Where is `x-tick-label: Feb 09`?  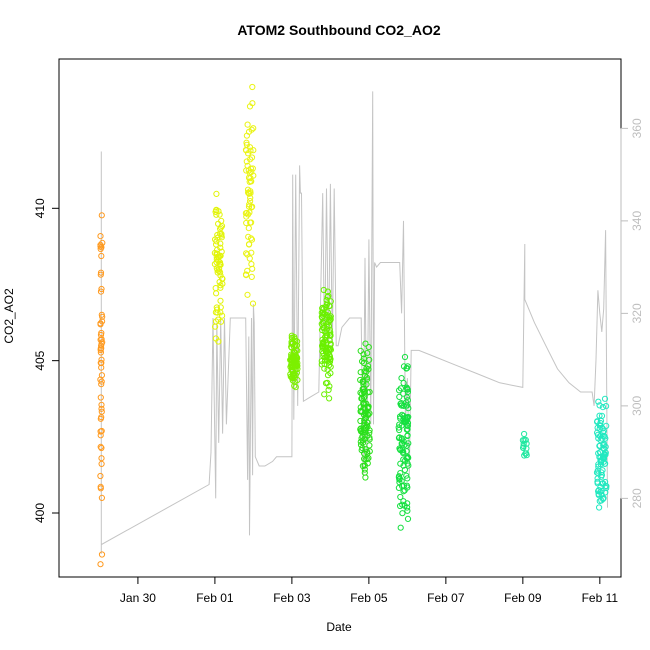
x-tick-label: Feb 09 is located at coordinates (523, 598).